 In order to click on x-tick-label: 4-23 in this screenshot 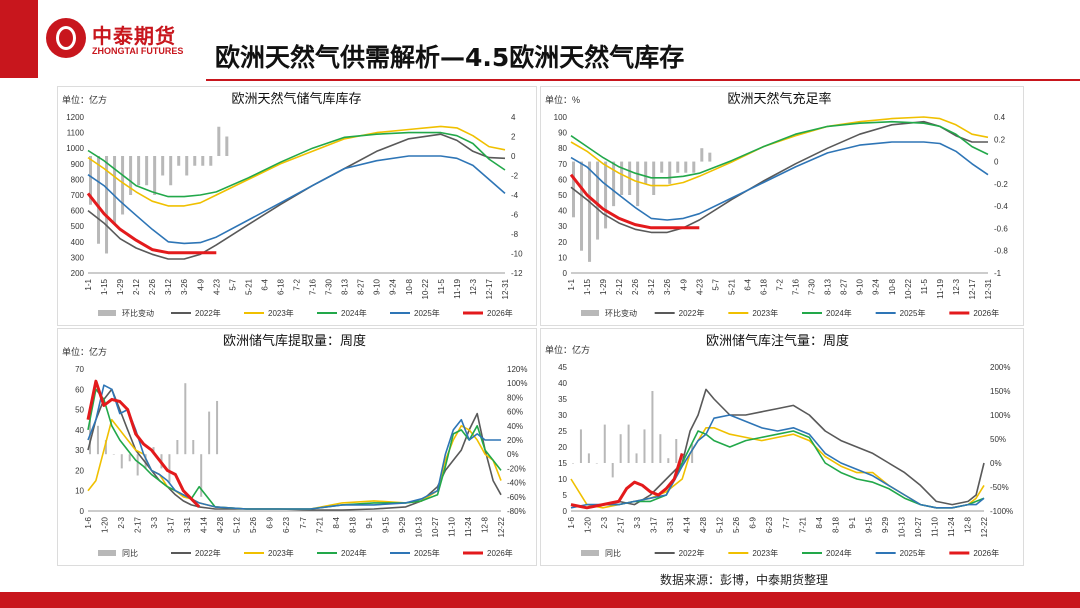, I will do `click(699, 286)`.